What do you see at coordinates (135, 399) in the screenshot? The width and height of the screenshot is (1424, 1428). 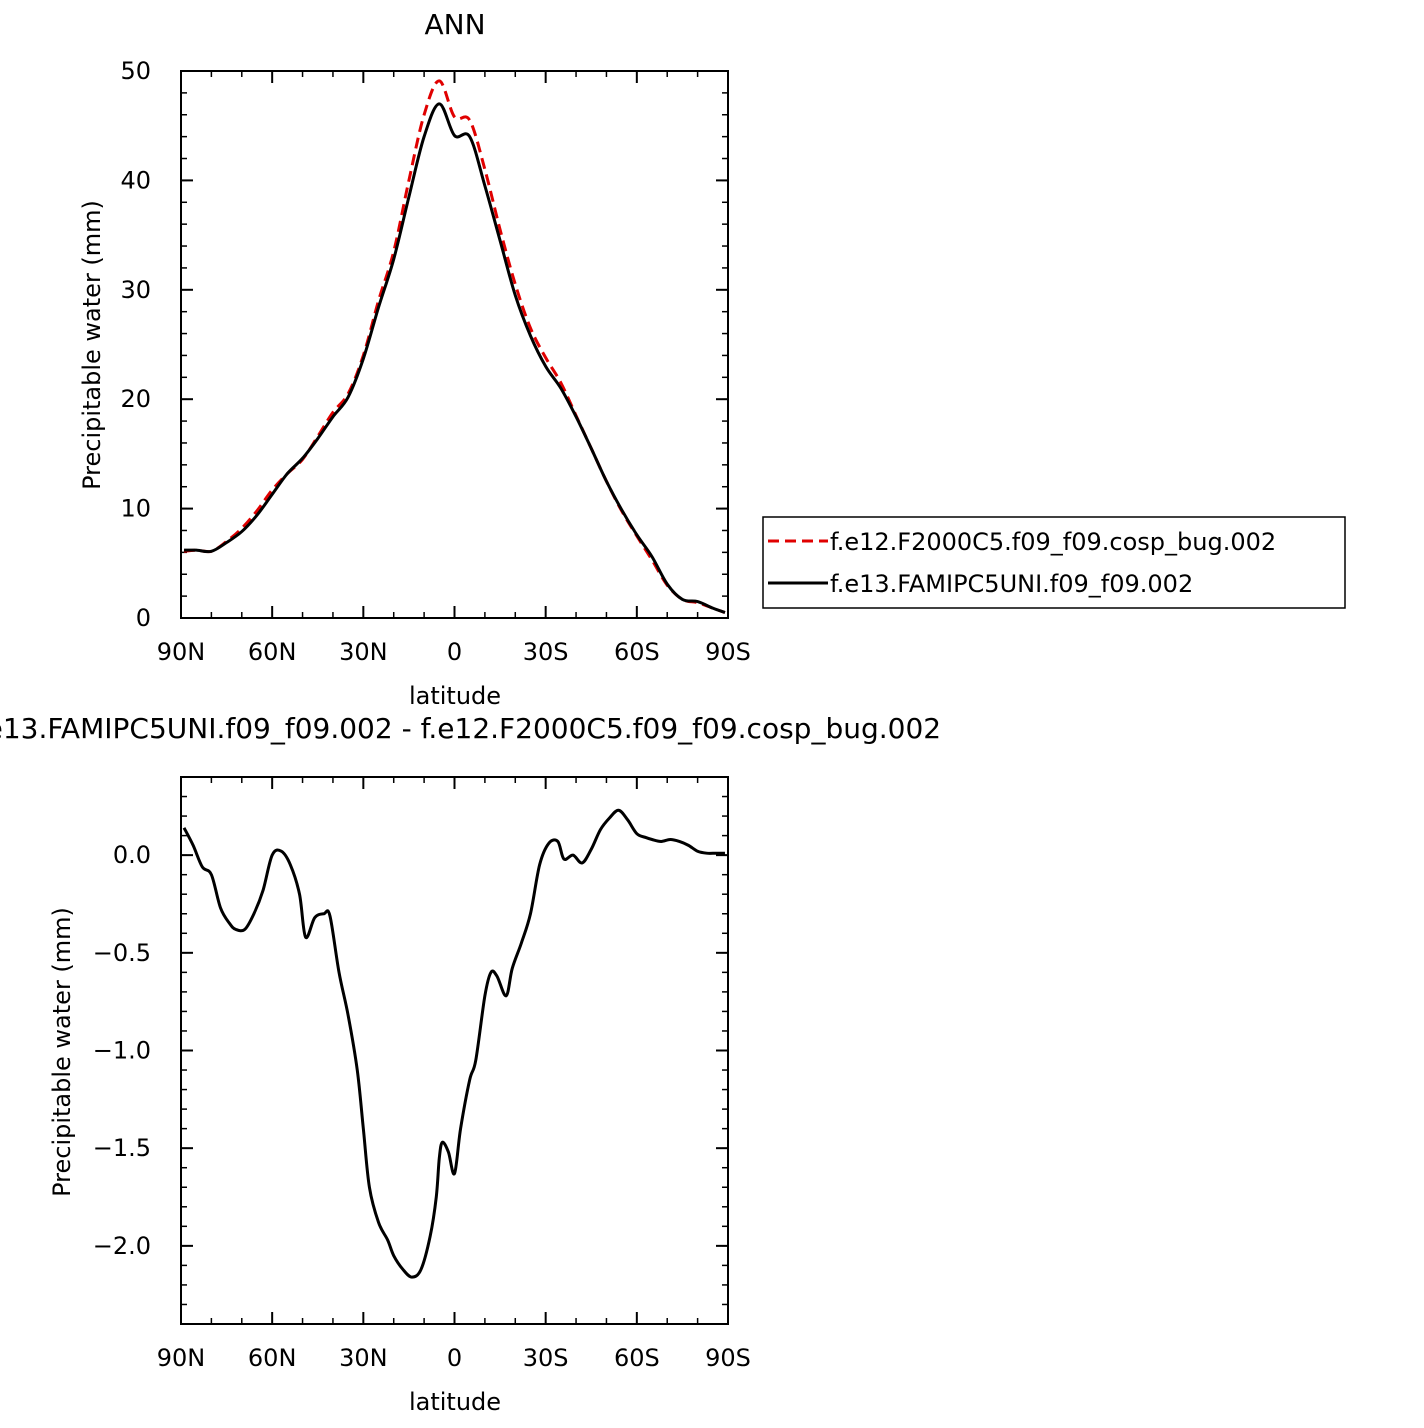 I see `top-chart-y-tick-label: 20` at bounding box center [135, 399].